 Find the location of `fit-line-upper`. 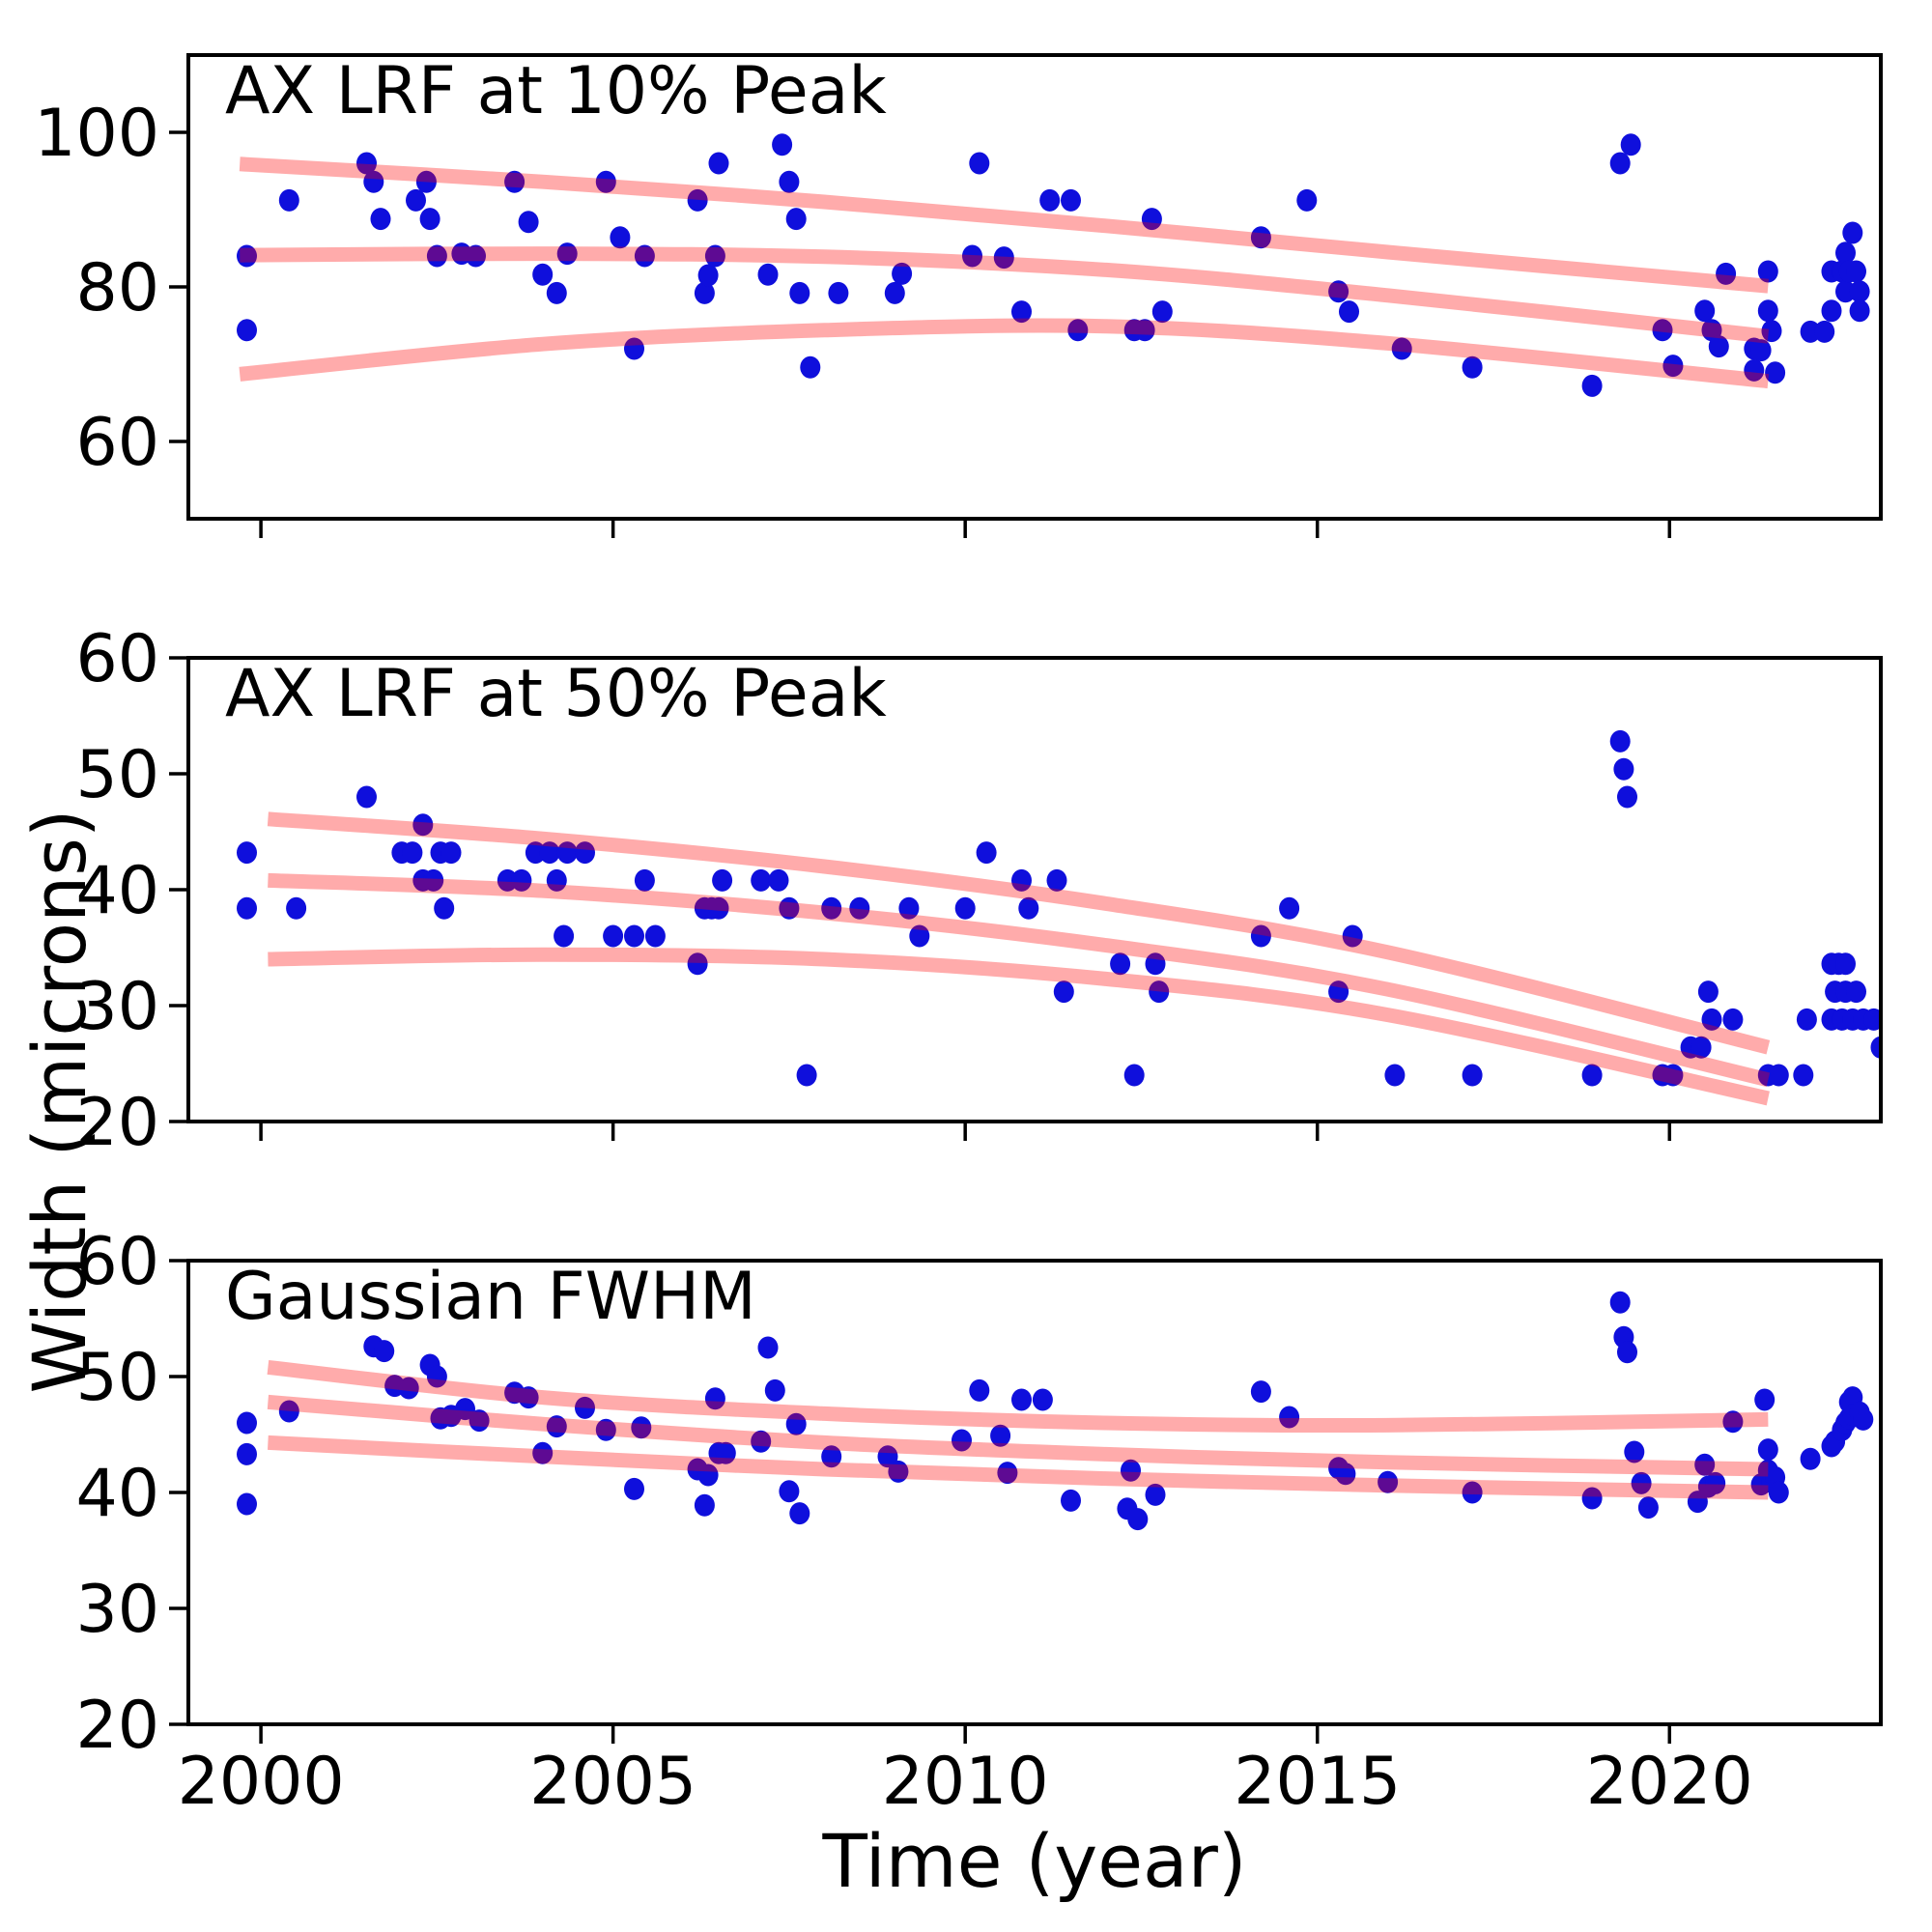

fit-line-upper is located at coordinates (1005, 225).